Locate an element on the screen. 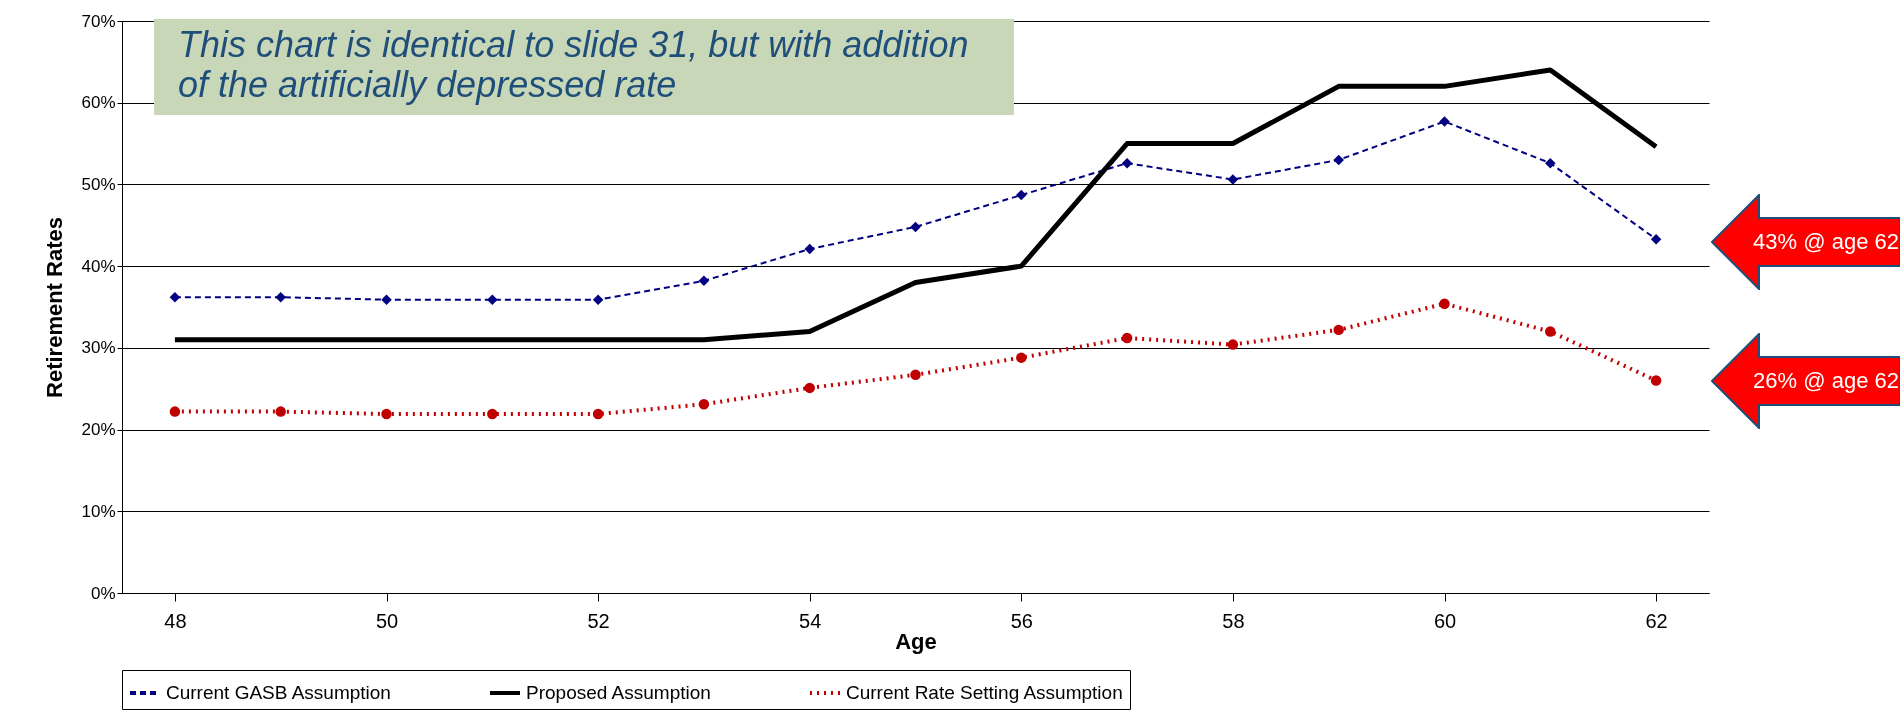 The width and height of the screenshot is (1900, 724). annotation: This chart is identical to slide 31, but with addition of the artificially depressed rate is located at coordinates (584, 67).